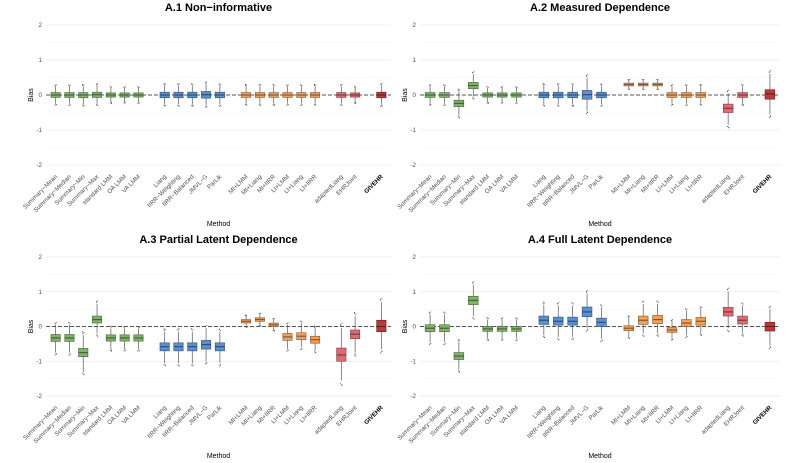 The height and width of the screenshot is (463, 793). What do you see at coordinates (672, 95) in the screenshot?
I see `box-li-lmm` at bounding box center [672, 95].